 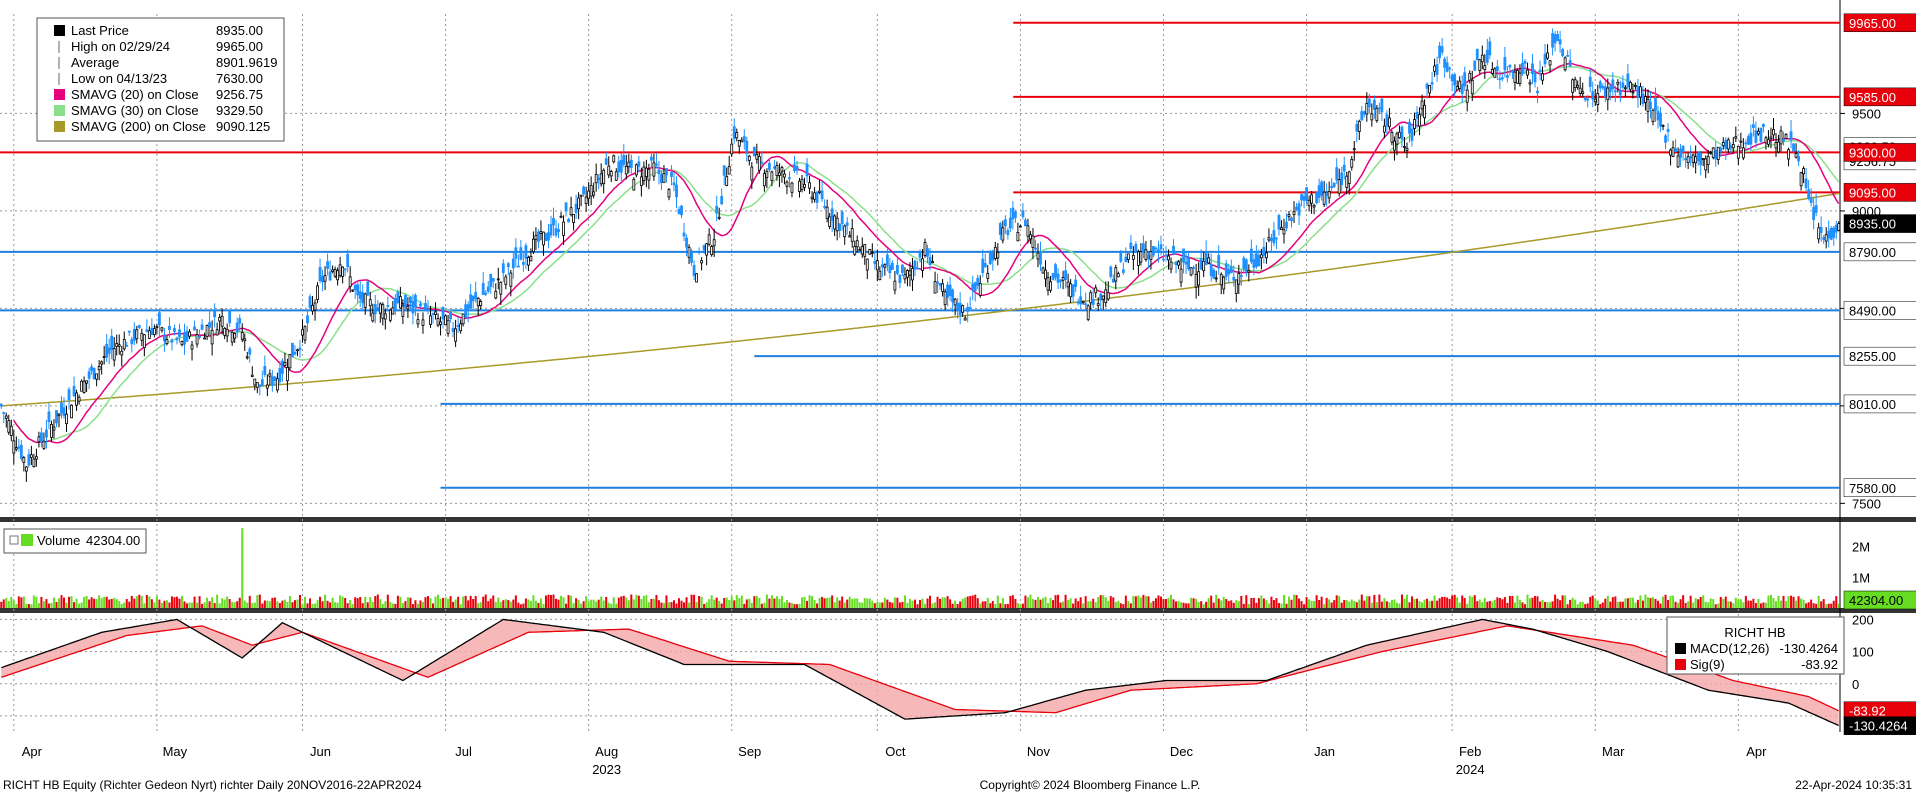 What do you see at coordinates (606, 769) in the screenshot?
I see `year-label: 2023` at bounding box center [606, 769].